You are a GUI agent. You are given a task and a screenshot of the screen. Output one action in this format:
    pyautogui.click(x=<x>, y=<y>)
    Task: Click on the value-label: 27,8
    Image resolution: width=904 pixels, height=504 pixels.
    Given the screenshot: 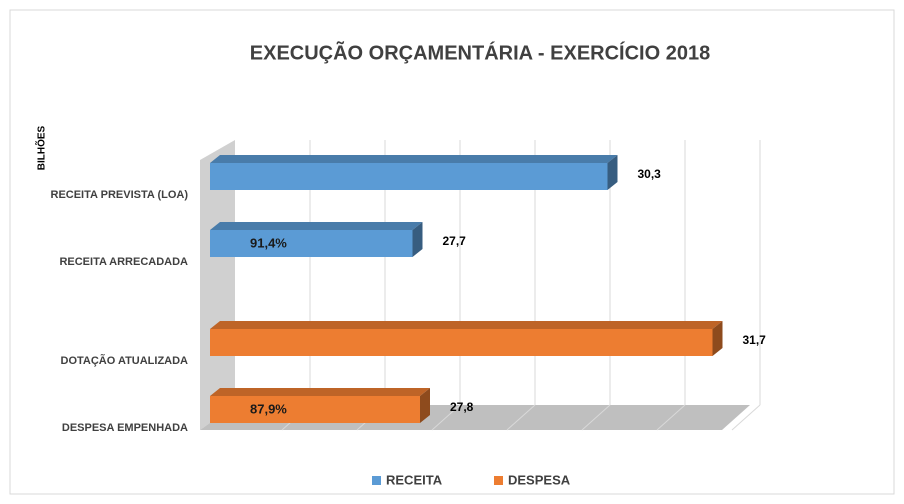 What is the action you would take?
    pyautogui.click(x=462, y=407)
    